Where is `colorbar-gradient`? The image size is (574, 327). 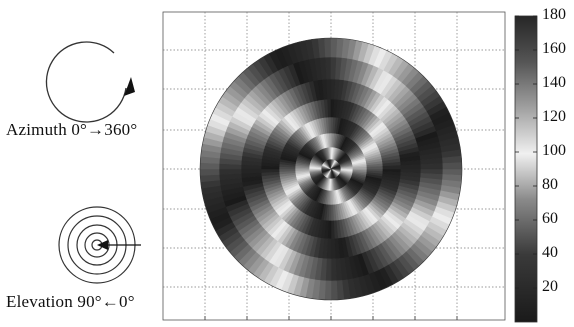 colorbar-gradient is located at coordinates (526, 169).